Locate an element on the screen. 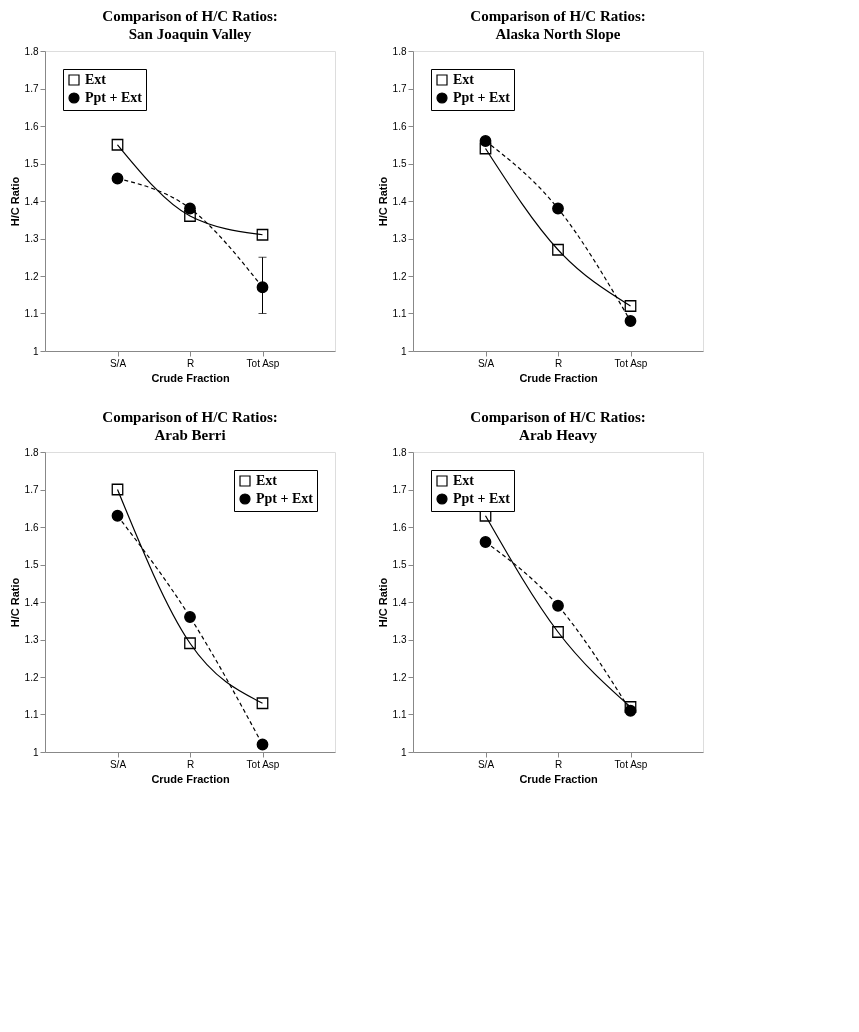 This screenshot has height=1032, width=859. chart-subtitle: Alaska North Slope is located at coordinates (558, 34).